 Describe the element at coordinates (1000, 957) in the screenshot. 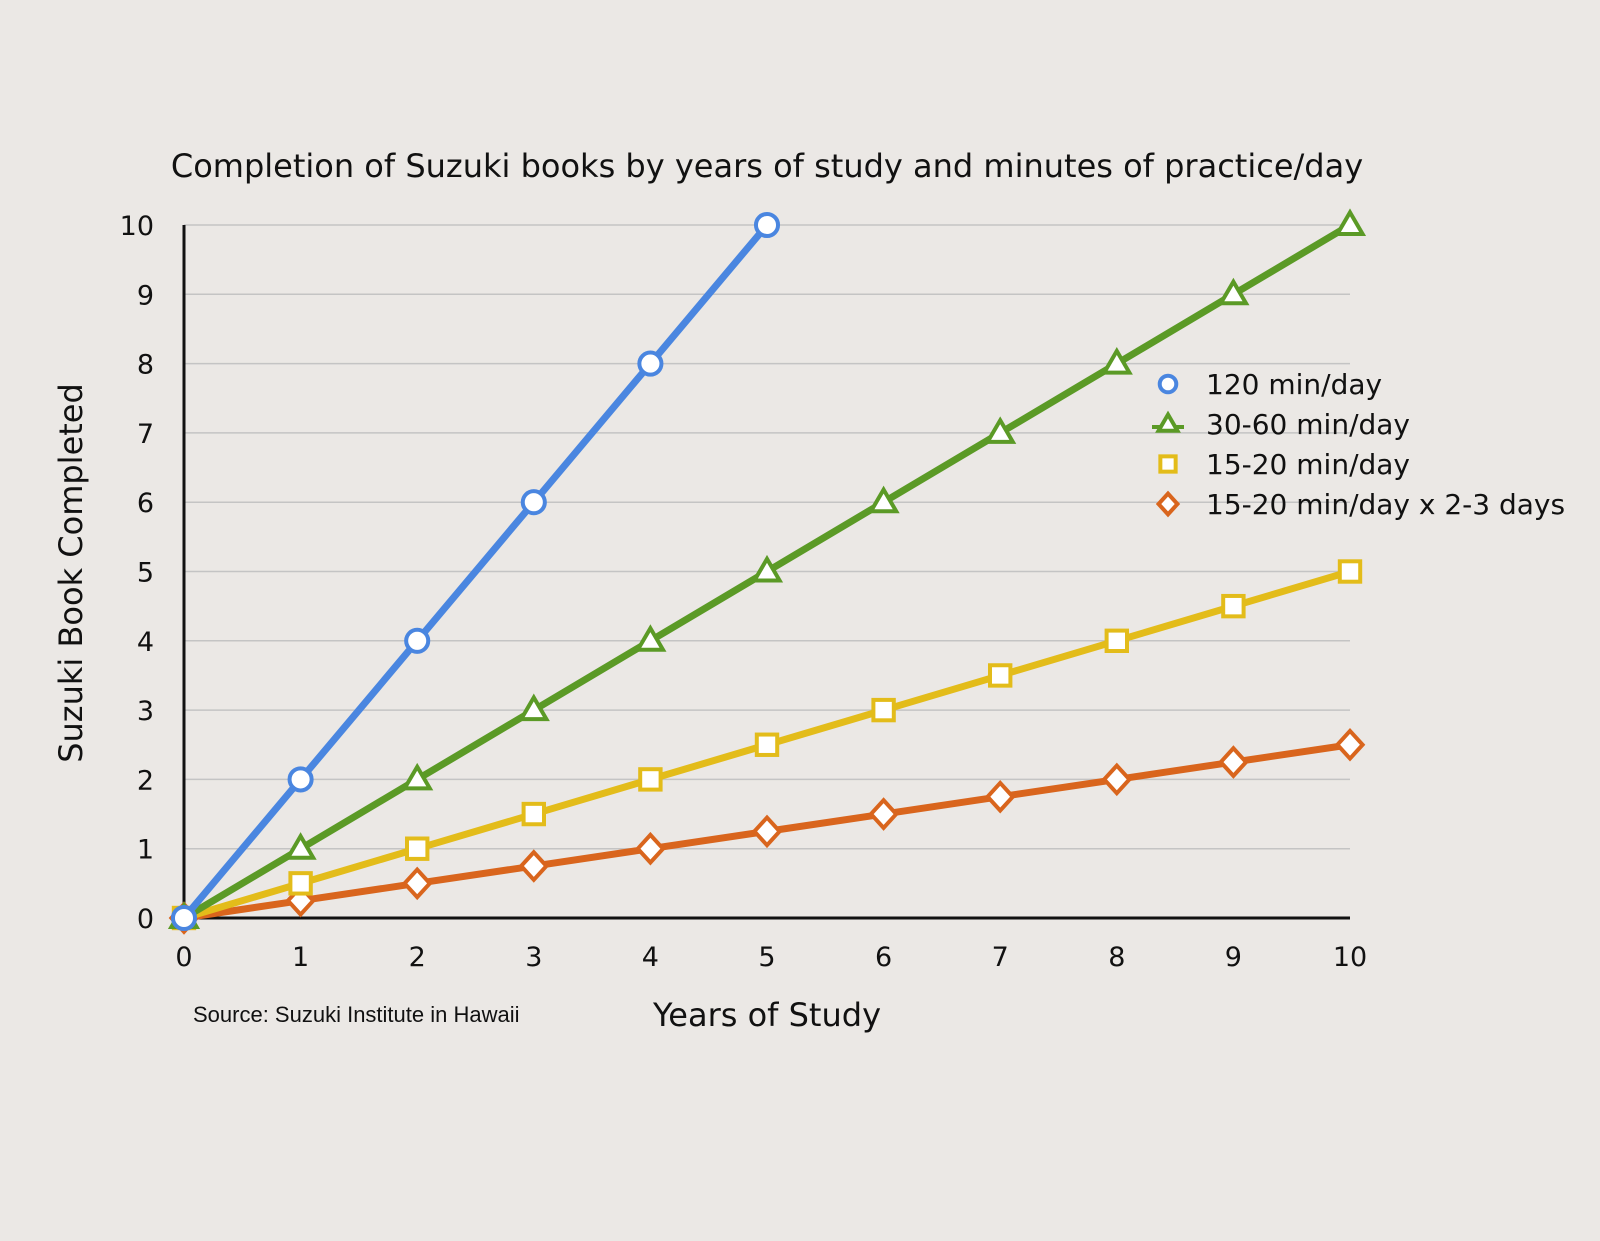

I see `x-tick-label: 7` at that location.